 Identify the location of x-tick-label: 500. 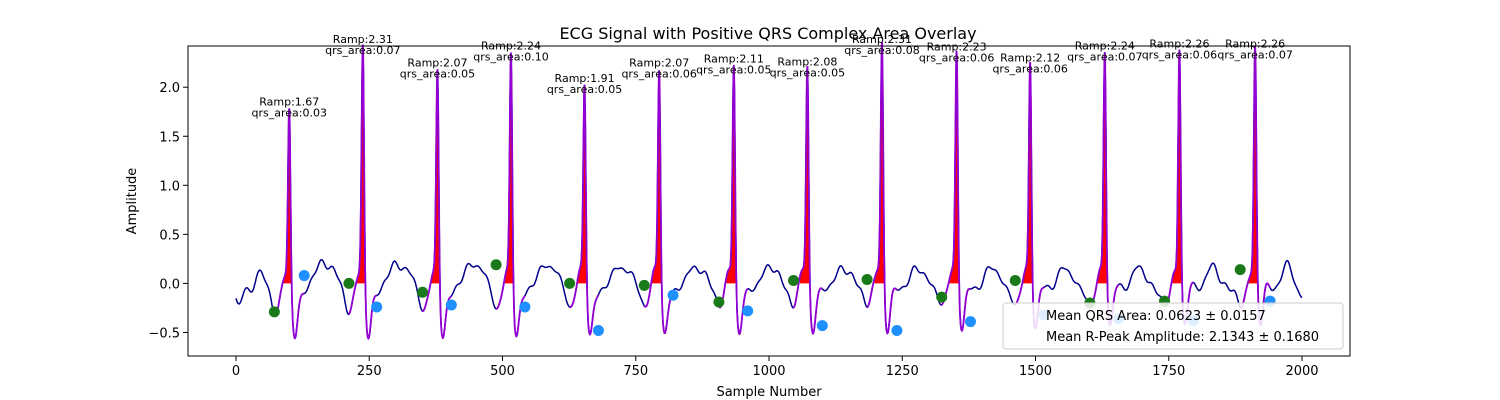
(502, 371).